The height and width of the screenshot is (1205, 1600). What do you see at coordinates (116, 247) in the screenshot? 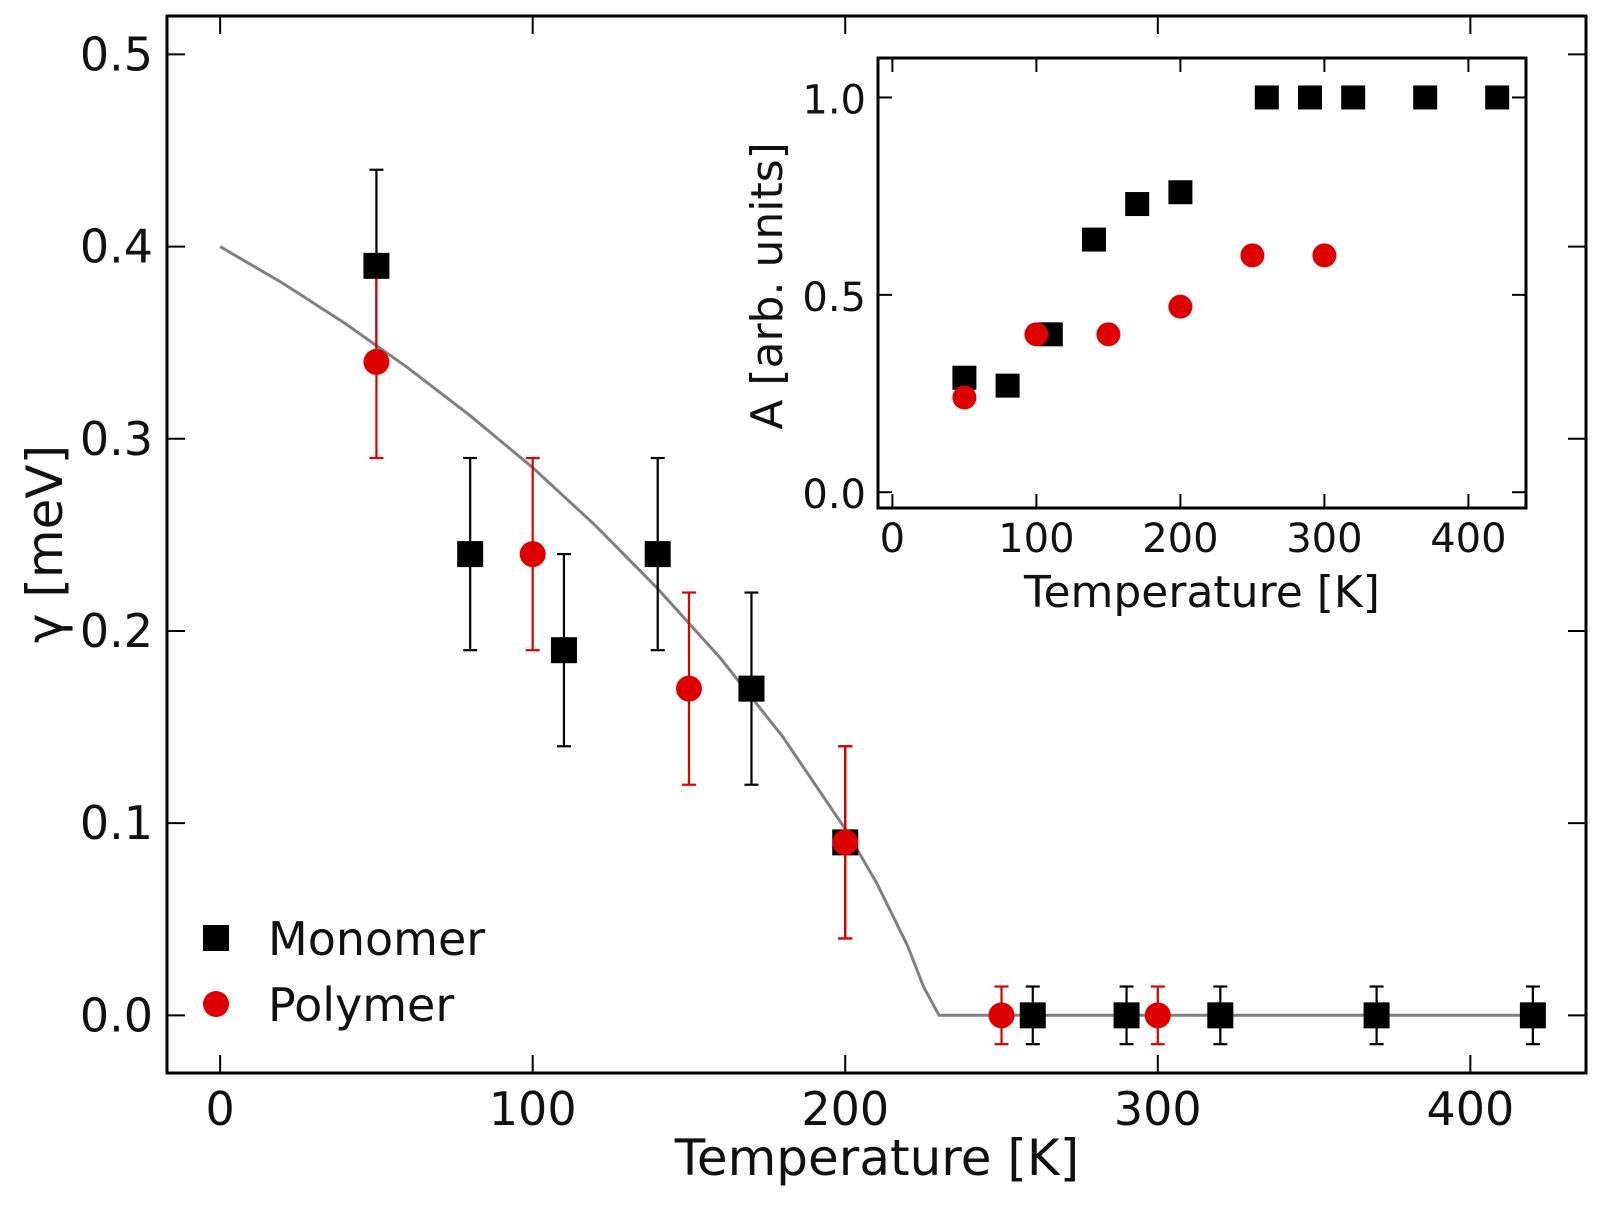
I see `main-y-tick-label: 0.4` at bounding box center [116, 247].